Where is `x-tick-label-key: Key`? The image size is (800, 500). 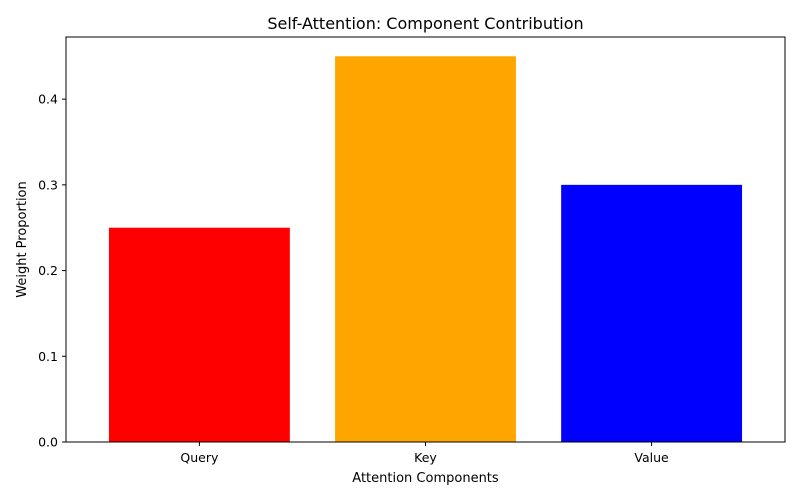 x-tick-label-key: Key is located at coordinates (425, 457).